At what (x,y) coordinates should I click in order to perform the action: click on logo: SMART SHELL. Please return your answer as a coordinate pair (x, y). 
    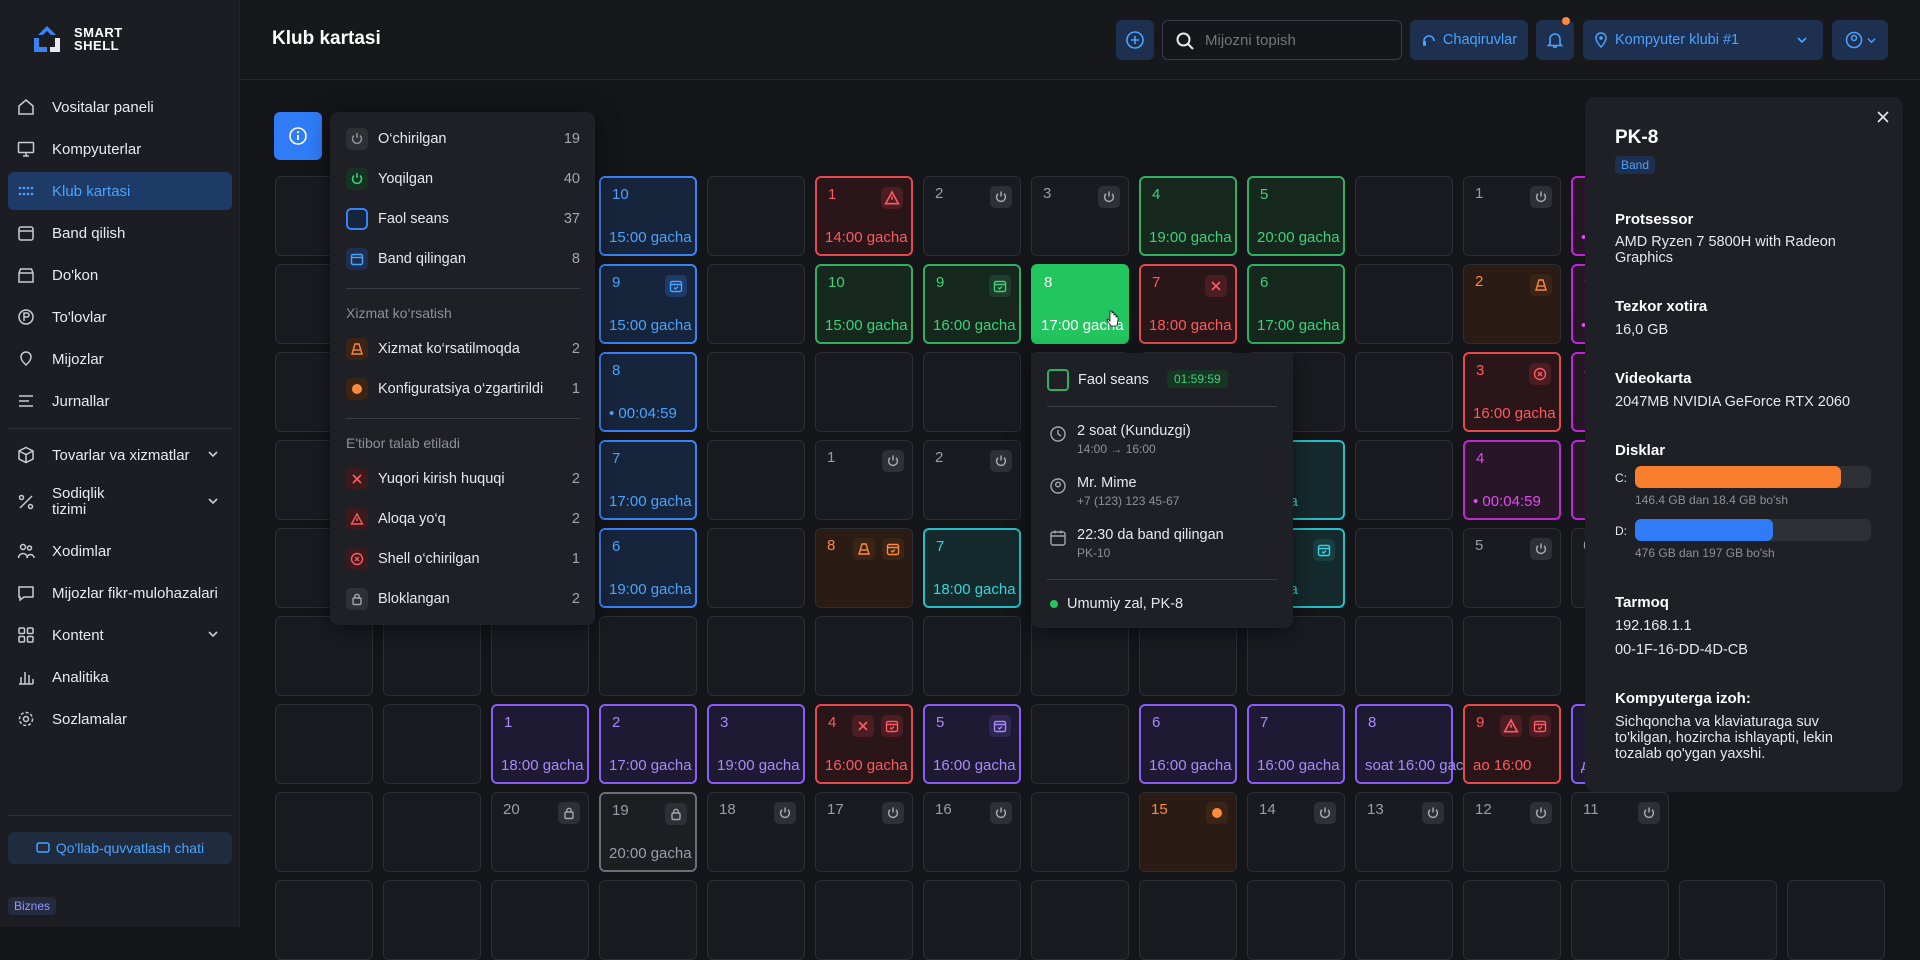
    Looking at the image, I should click on (76, 39).